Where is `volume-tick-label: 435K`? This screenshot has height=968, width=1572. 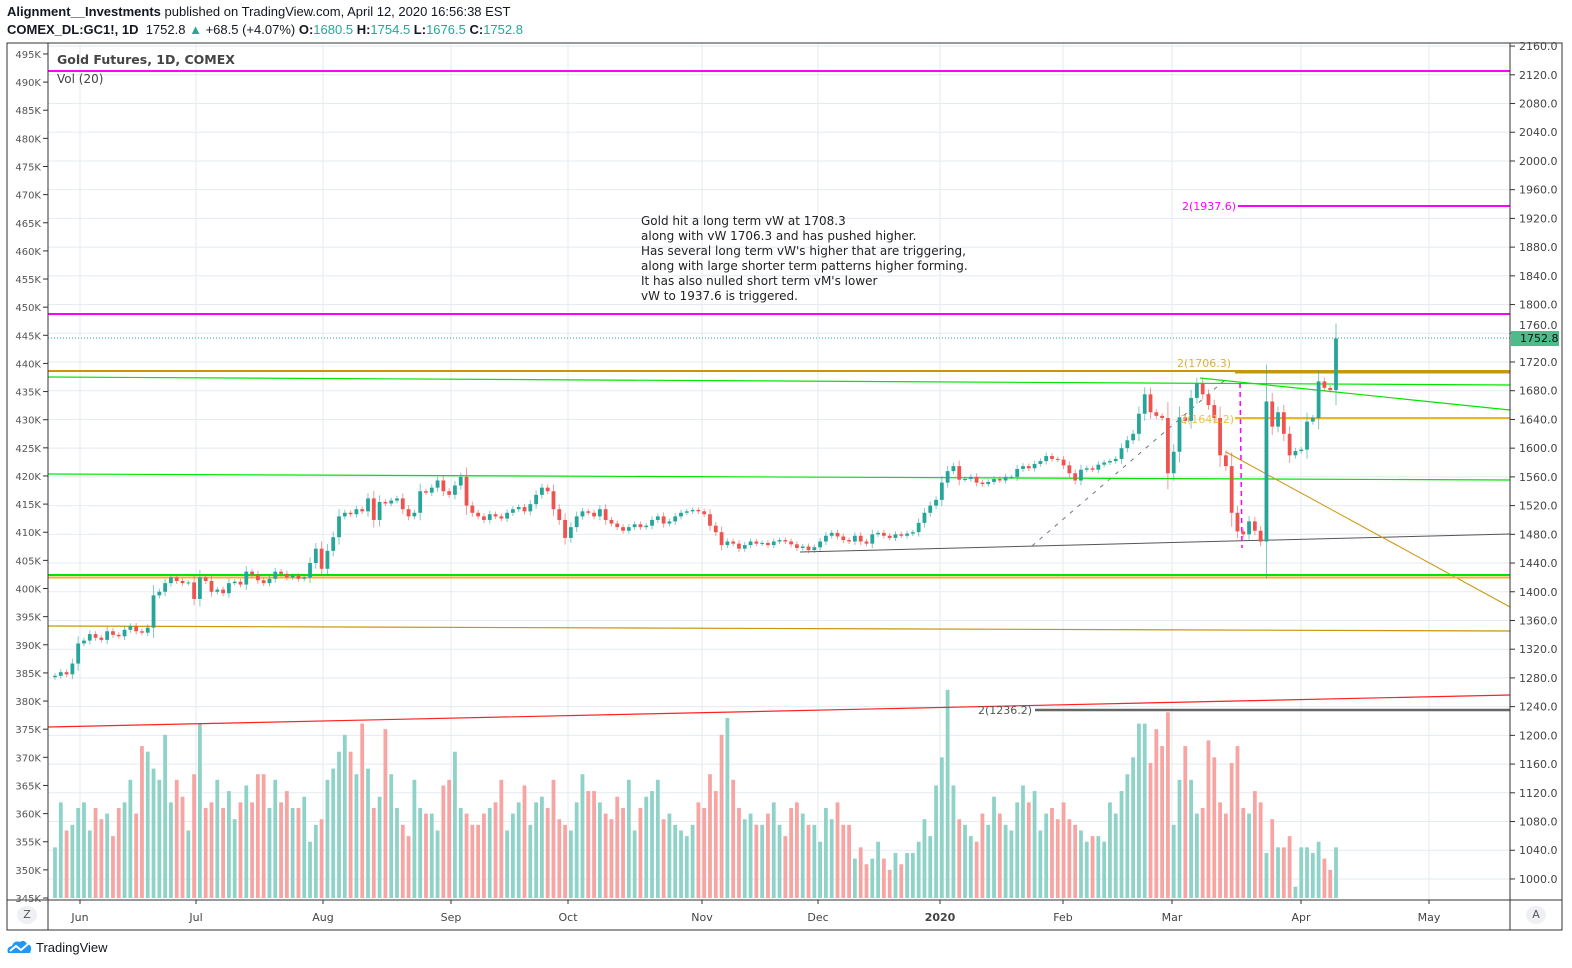
volume-tick-label: 435K is located at coordinates (28, 393).